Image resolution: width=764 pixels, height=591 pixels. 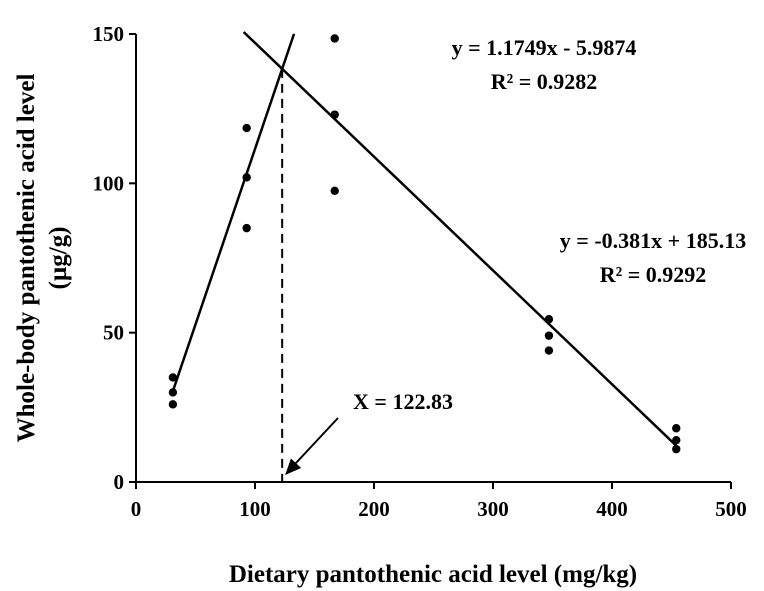 What do you see at coordinates (109, 34) in the screenshot?
I see `y-tick-label: 150` at bounding box center [109, 34].